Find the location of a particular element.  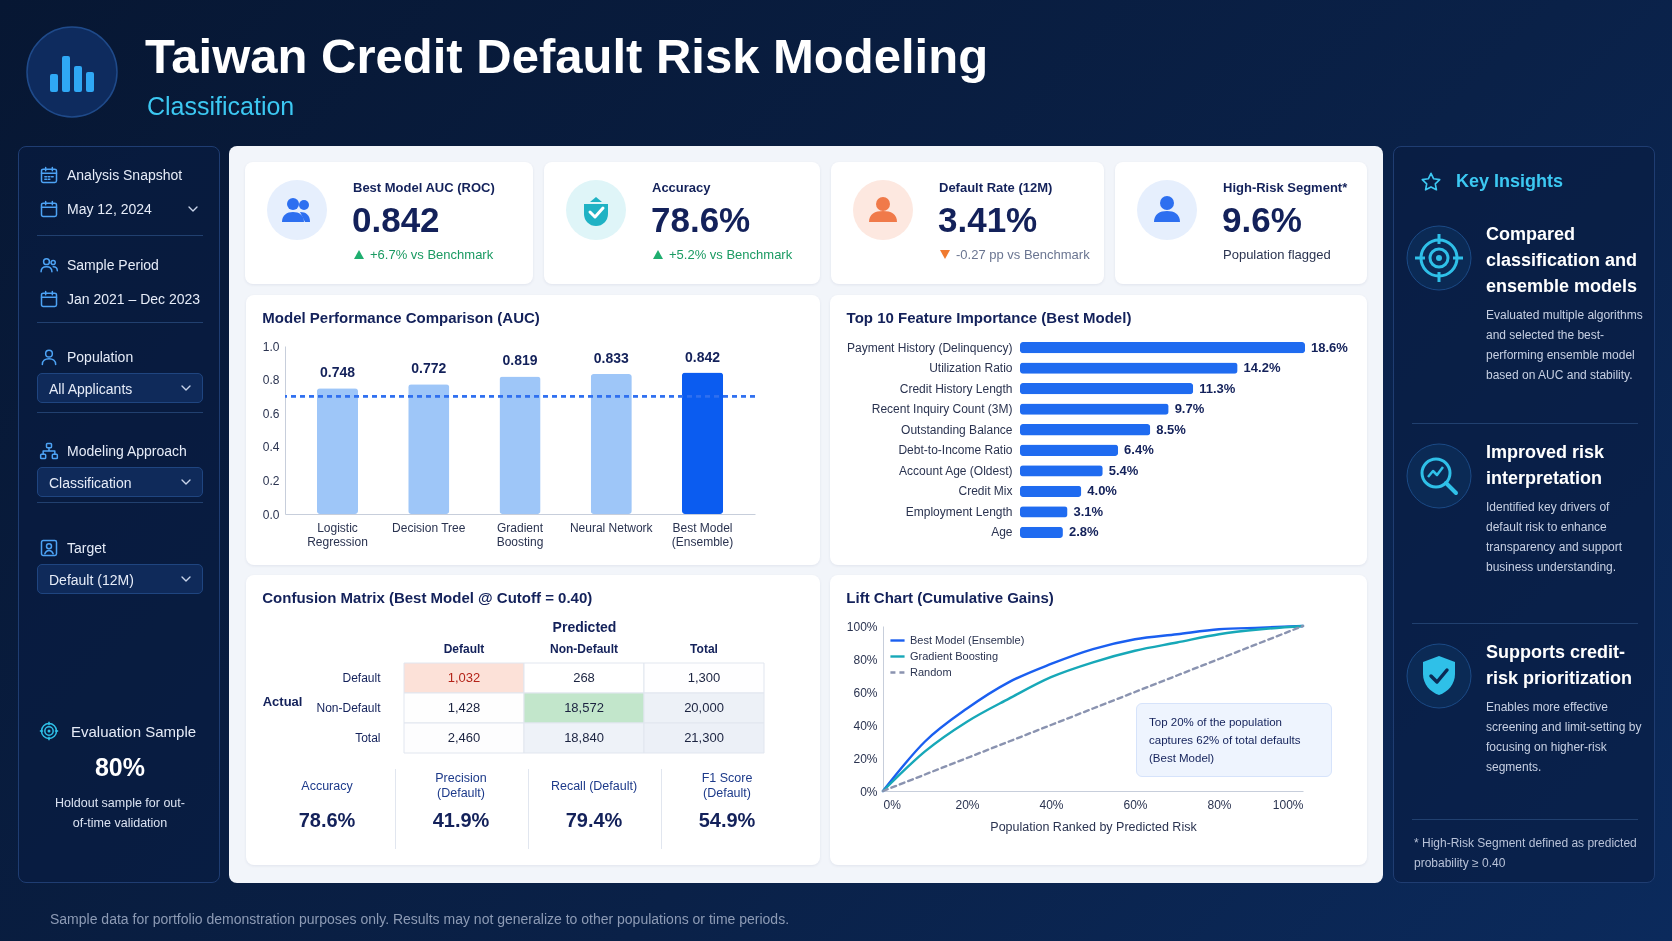

chart-title: Lift Chart (Cumulative Gains) is located at coordinates (950, 597).